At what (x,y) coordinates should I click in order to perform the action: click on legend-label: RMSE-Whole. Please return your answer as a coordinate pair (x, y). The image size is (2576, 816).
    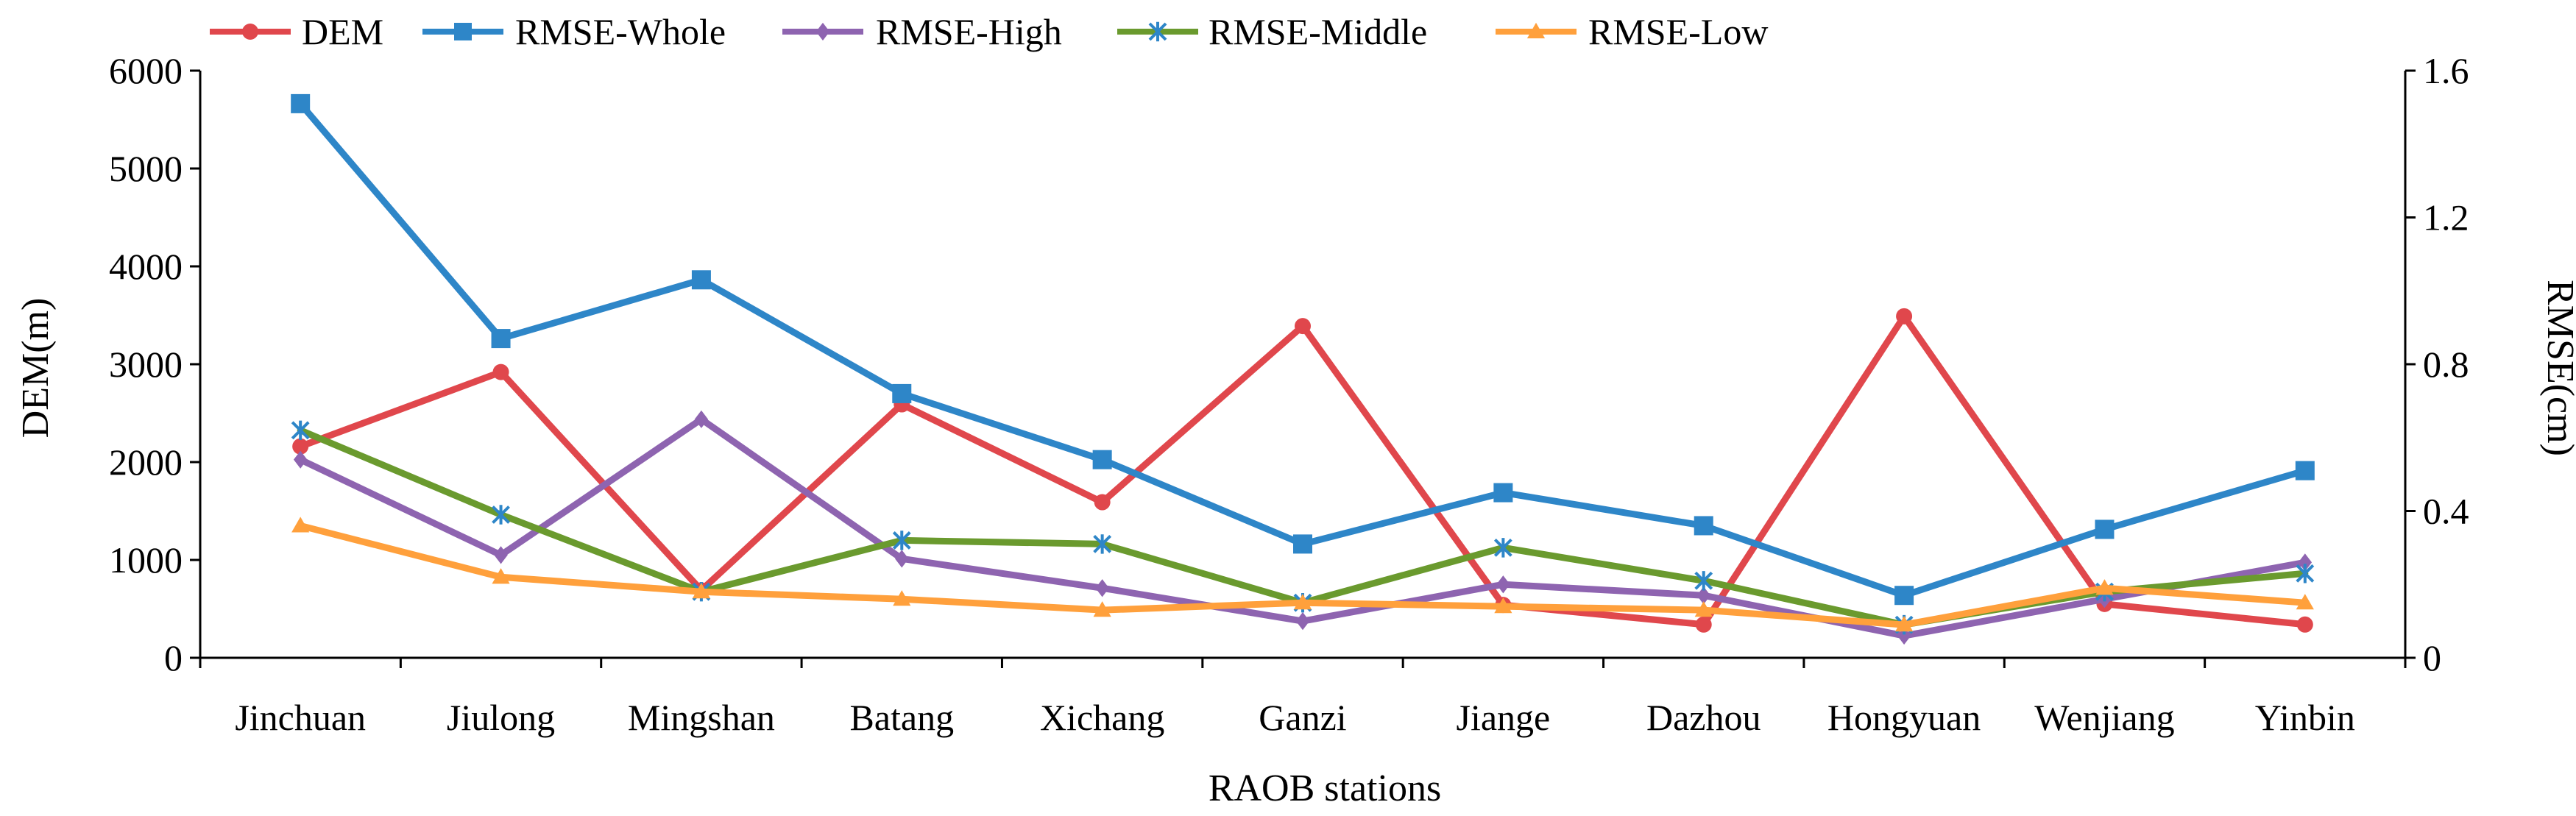
    Looking at the image, I should click on (620, 32).